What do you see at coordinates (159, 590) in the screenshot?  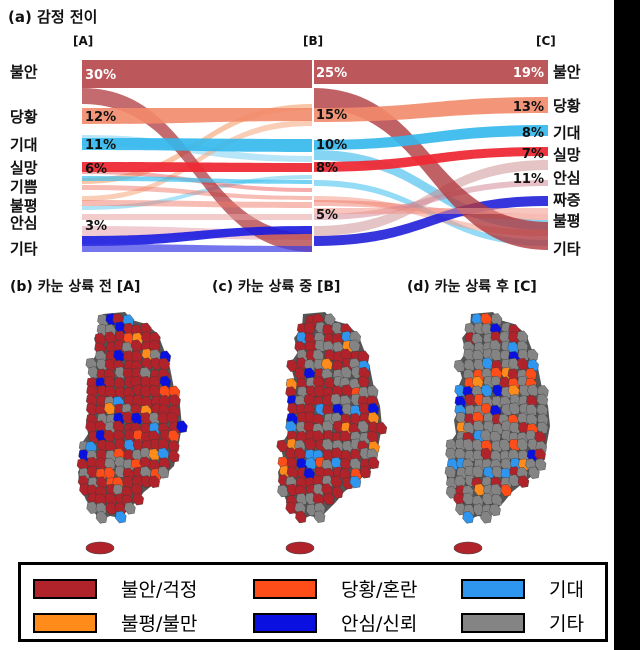 I see `legend-label: 불안/걱정` at bounding box center [159, 590].